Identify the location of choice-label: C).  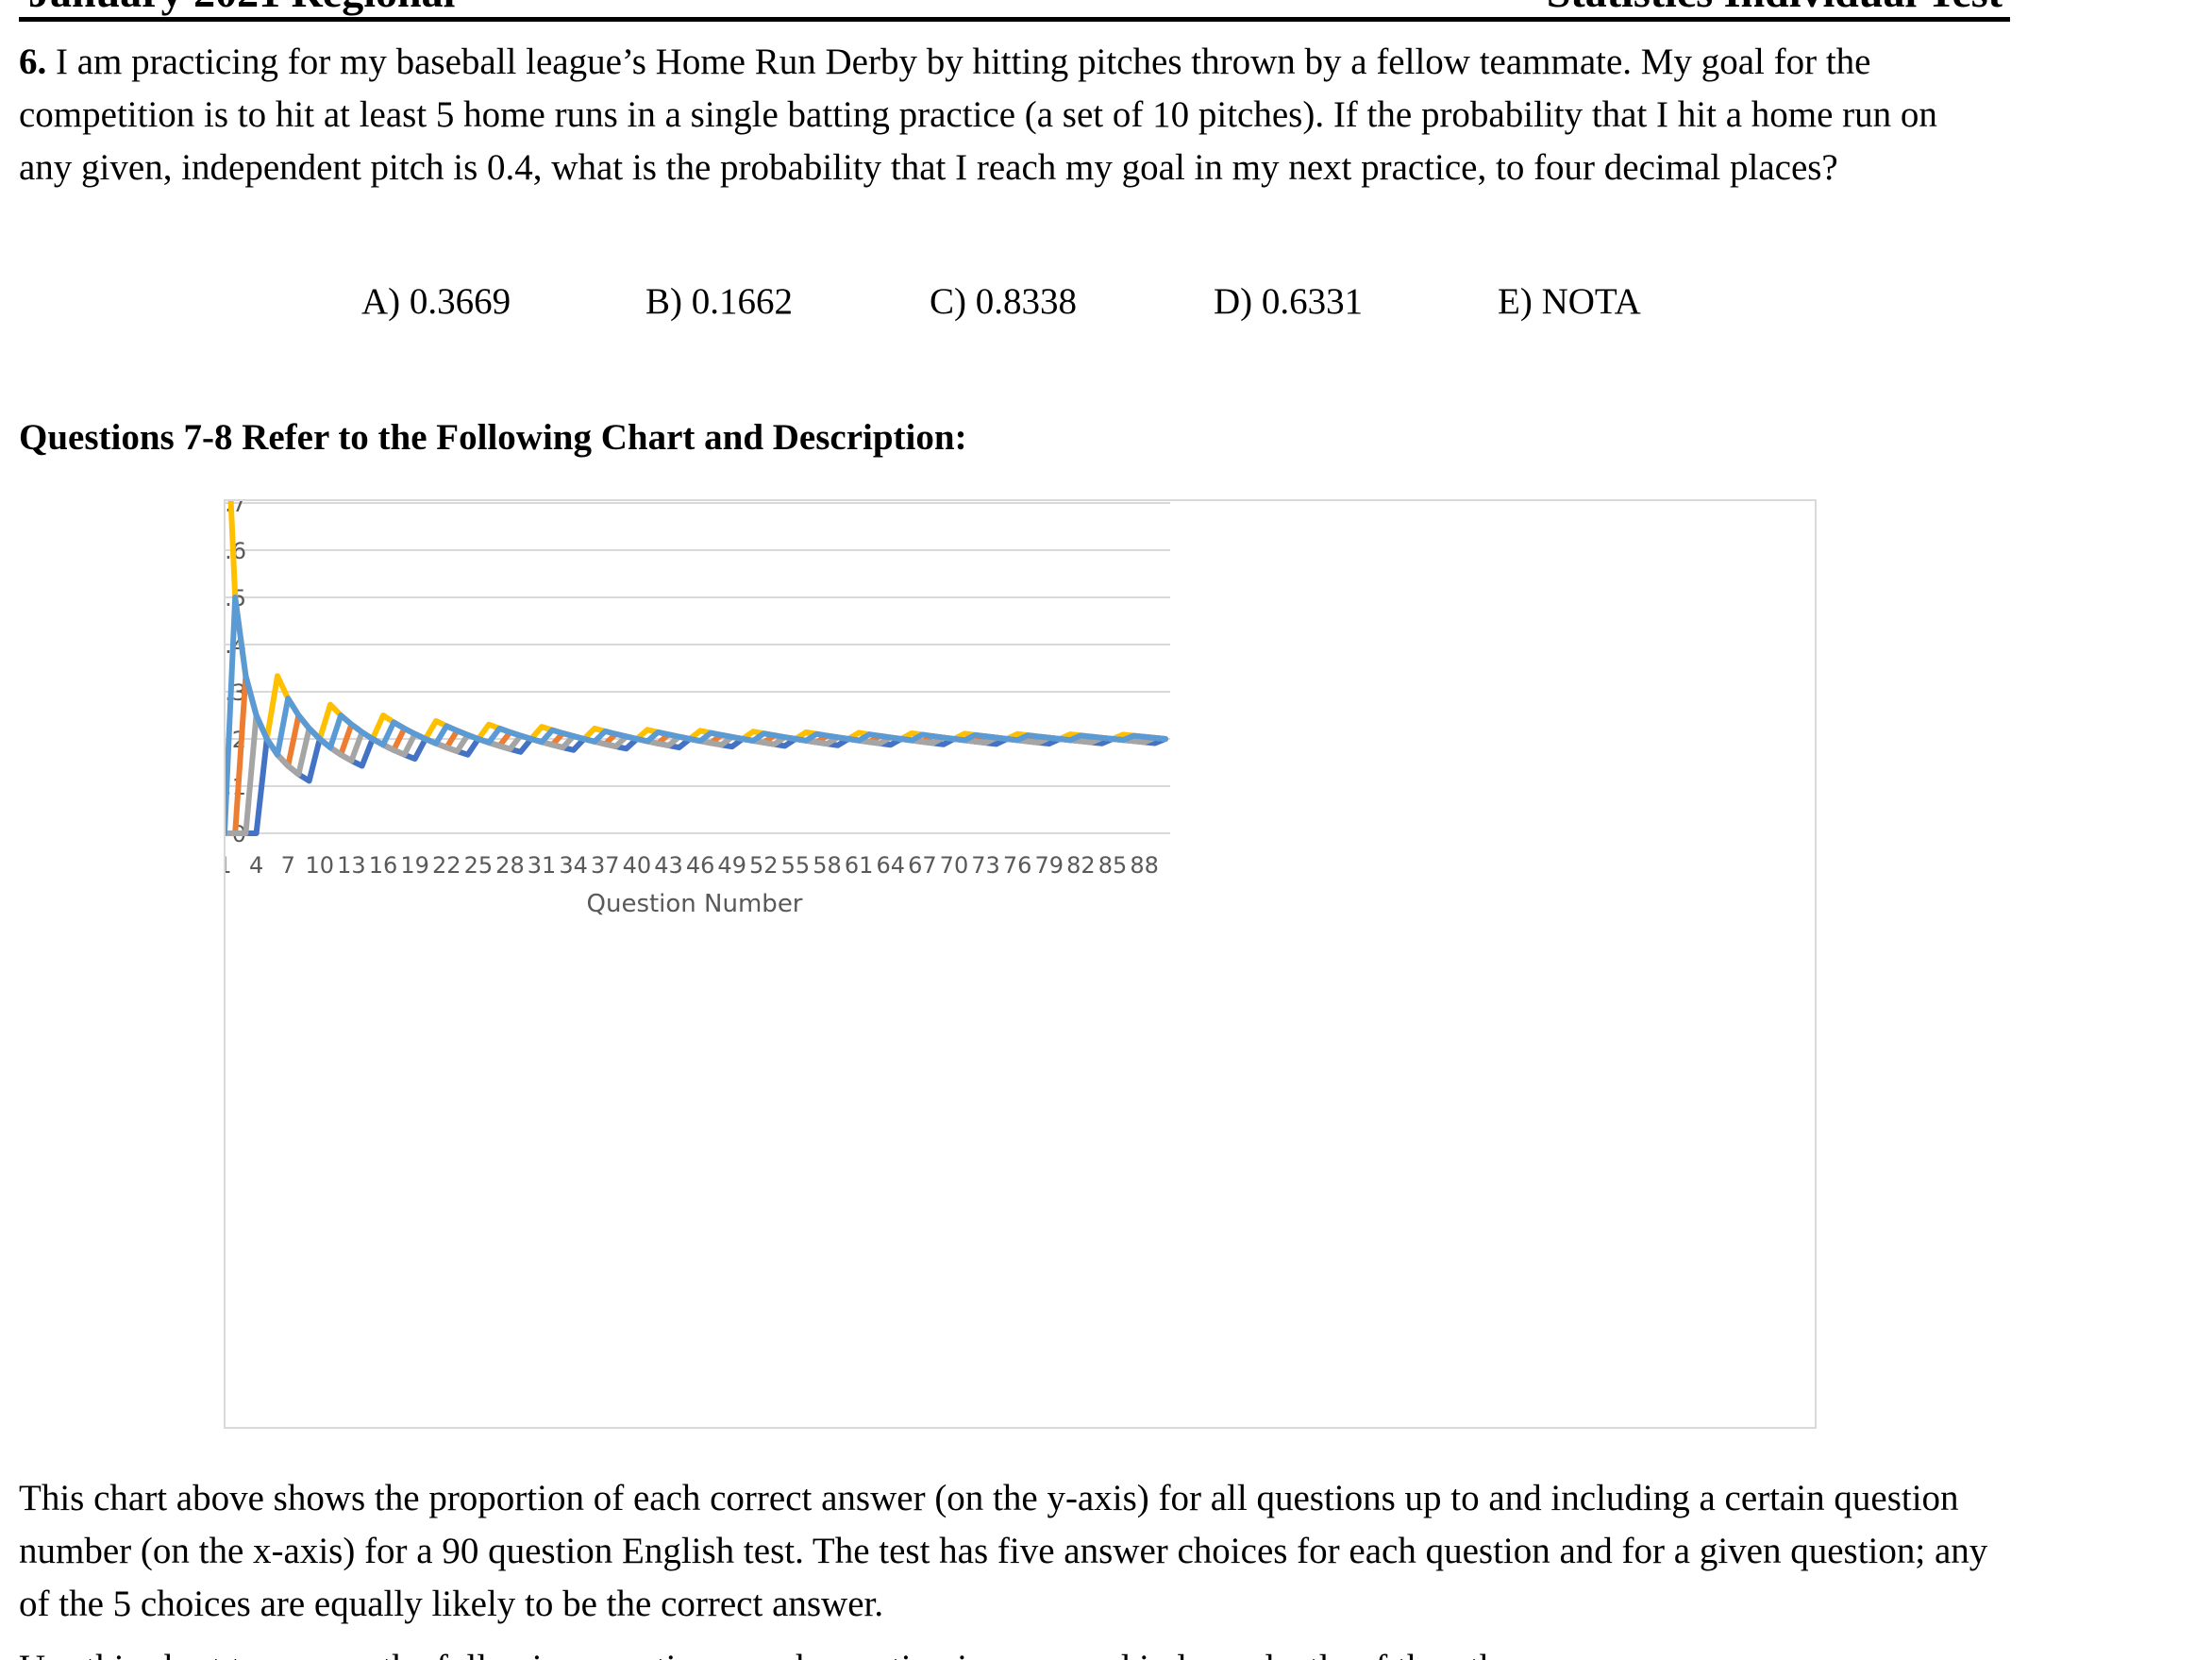
(948, 301).